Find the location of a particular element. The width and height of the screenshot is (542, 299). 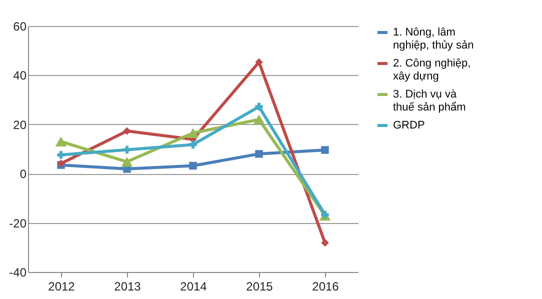

y-tick-label: 40 is located at coordinates (20, 75).